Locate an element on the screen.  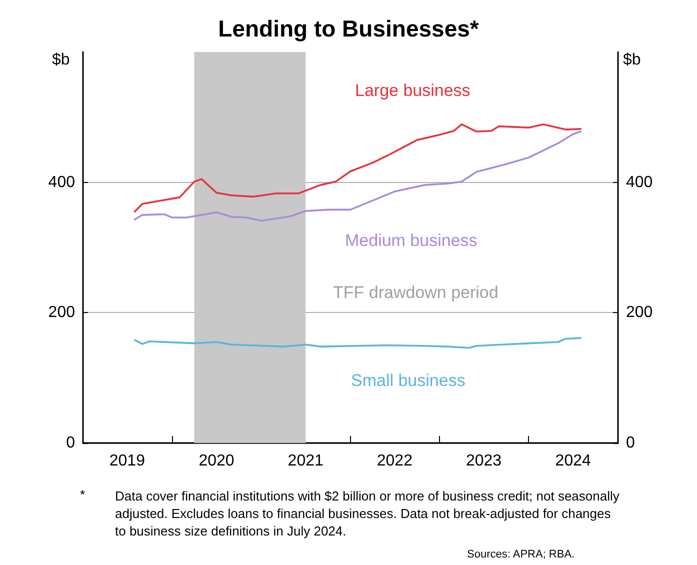
band-label: TFF drawdown period is located at coordinates (415, 292).